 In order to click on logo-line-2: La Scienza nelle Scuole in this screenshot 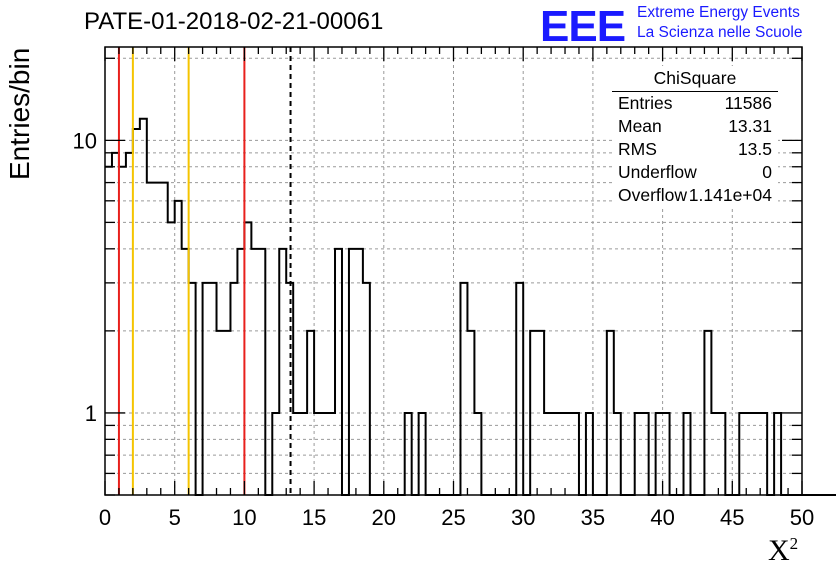, I will do `click(720, 32)`.